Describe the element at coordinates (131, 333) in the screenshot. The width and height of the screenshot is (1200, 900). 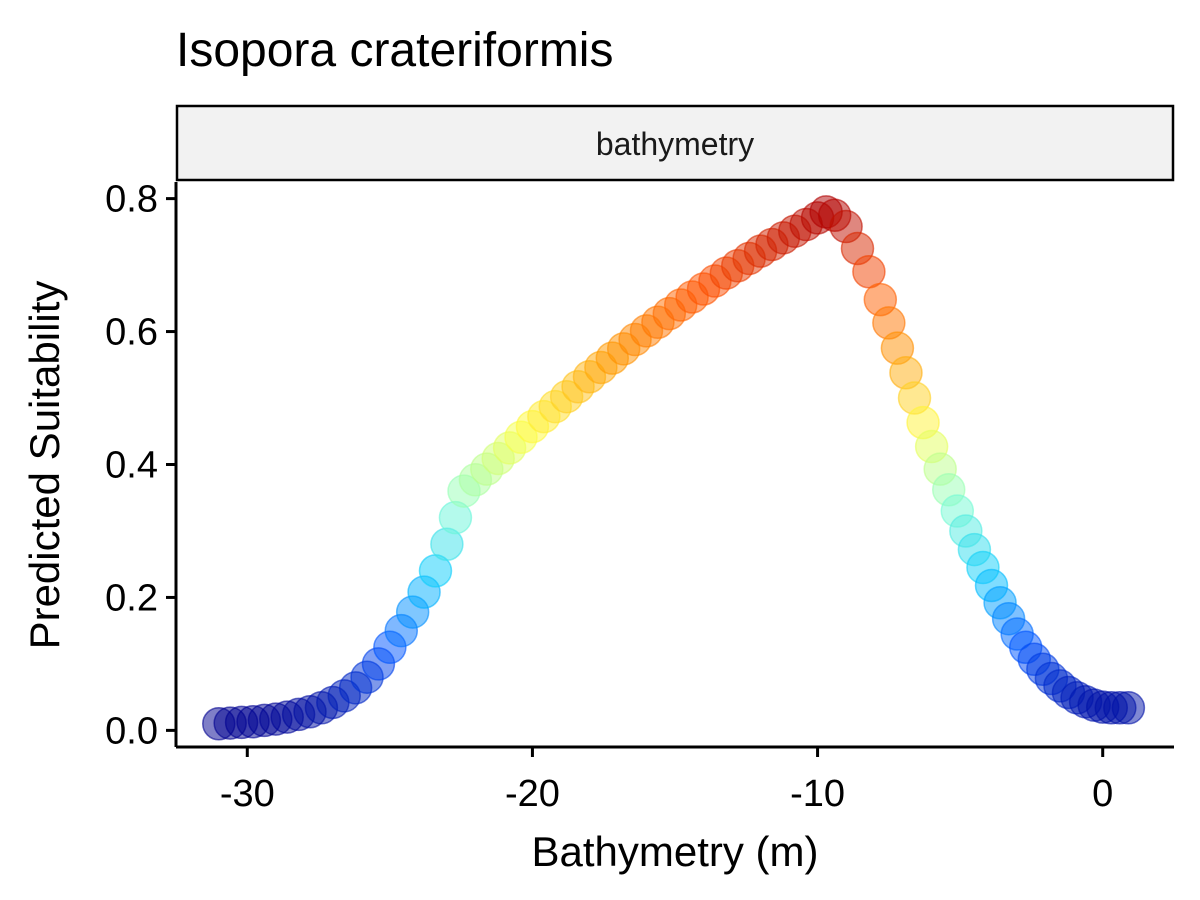
I see `y-tick-label: 0.6` at that location.